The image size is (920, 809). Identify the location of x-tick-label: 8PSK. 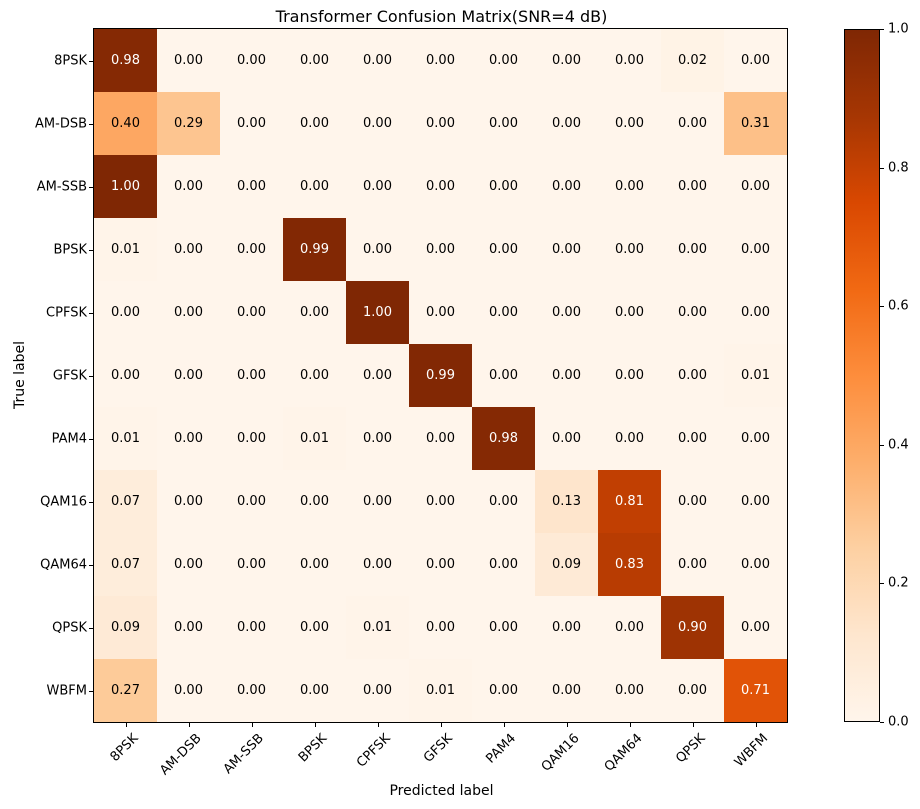
(124, 748).